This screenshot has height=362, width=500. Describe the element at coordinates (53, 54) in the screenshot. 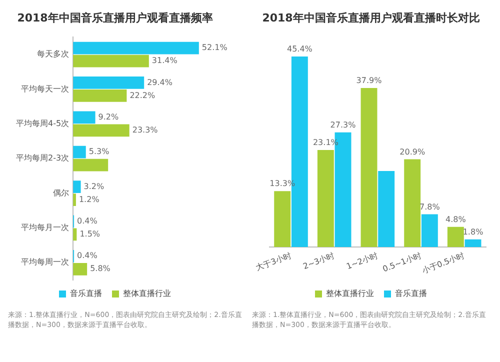

I see `y-tick-label: 每天多次` at that location.